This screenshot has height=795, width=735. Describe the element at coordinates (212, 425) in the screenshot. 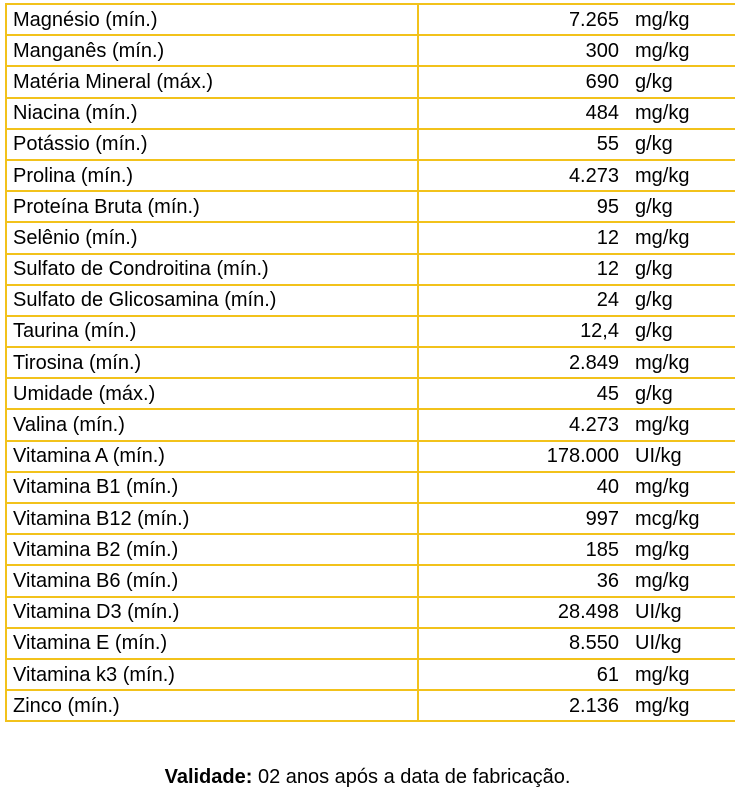

I see `nutrient-name: Valina (mín.)` at that location.